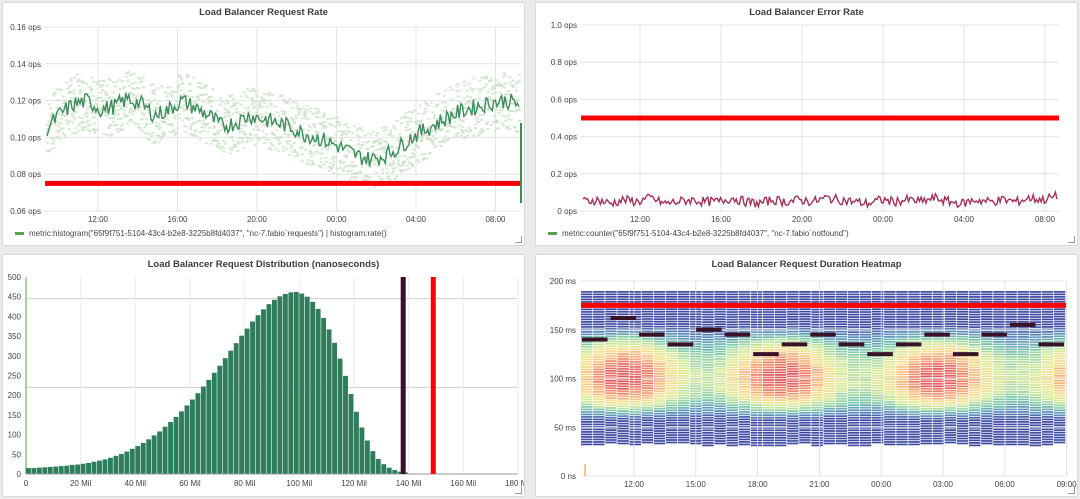  What do you see at coordinates (806, 264) in the screenshot?
I see `panel-title: Load Balancer Request Duration Heatmap` at bounding box center [806, 264].